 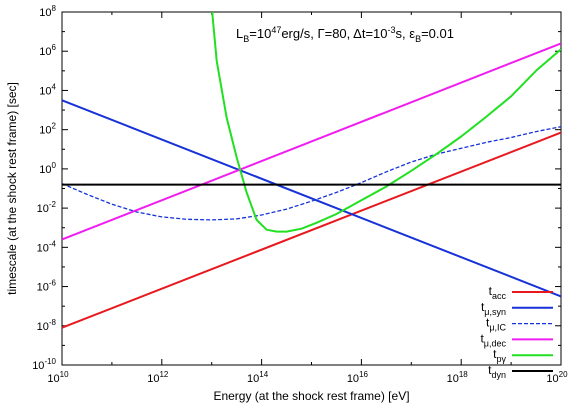 I want to click on y-tick-label: 10⁻¹⁰, so click(x=44, y=364).